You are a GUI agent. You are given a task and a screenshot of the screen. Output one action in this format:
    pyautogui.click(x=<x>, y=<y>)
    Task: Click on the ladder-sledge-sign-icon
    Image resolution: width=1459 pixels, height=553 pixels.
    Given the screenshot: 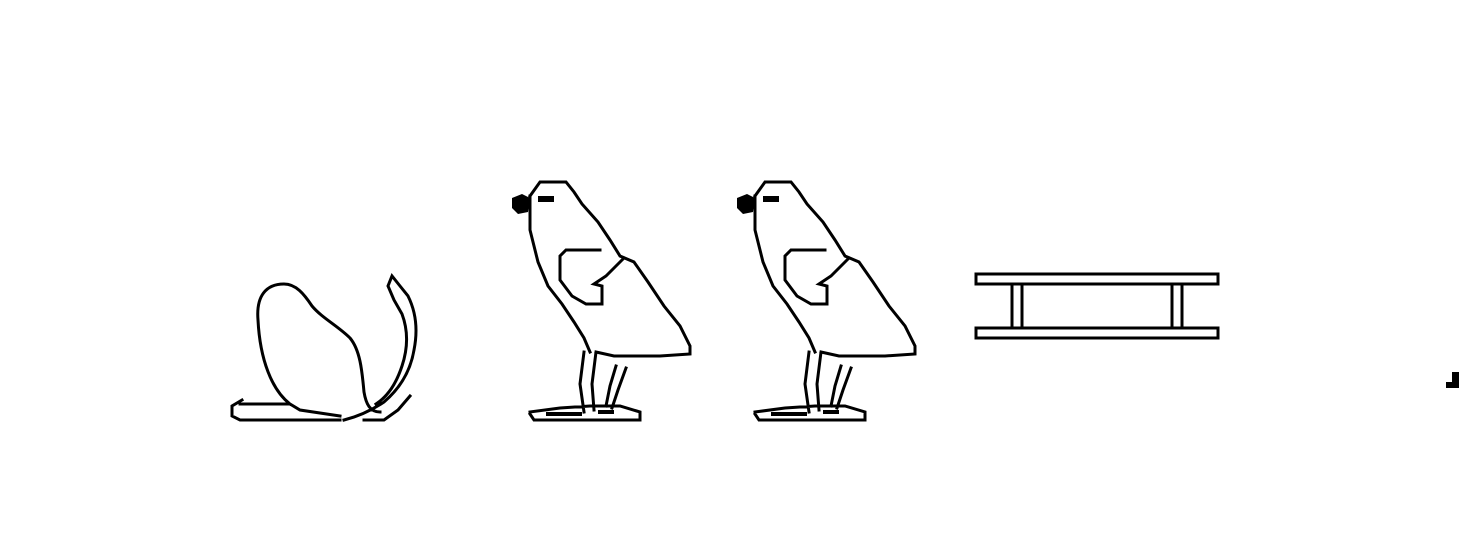 What is the action you would take?
    pyautogui.click(x=1097, y=306)
    